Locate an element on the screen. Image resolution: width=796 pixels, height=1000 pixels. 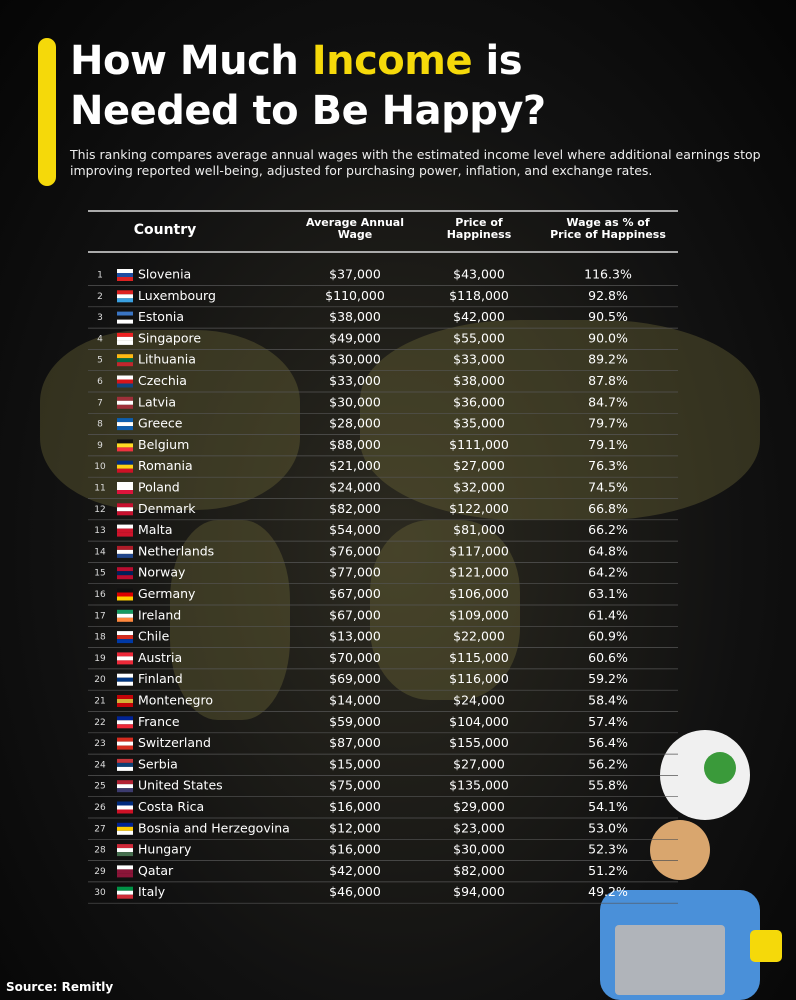
country: Estonia is located at coordinates (161, 316).